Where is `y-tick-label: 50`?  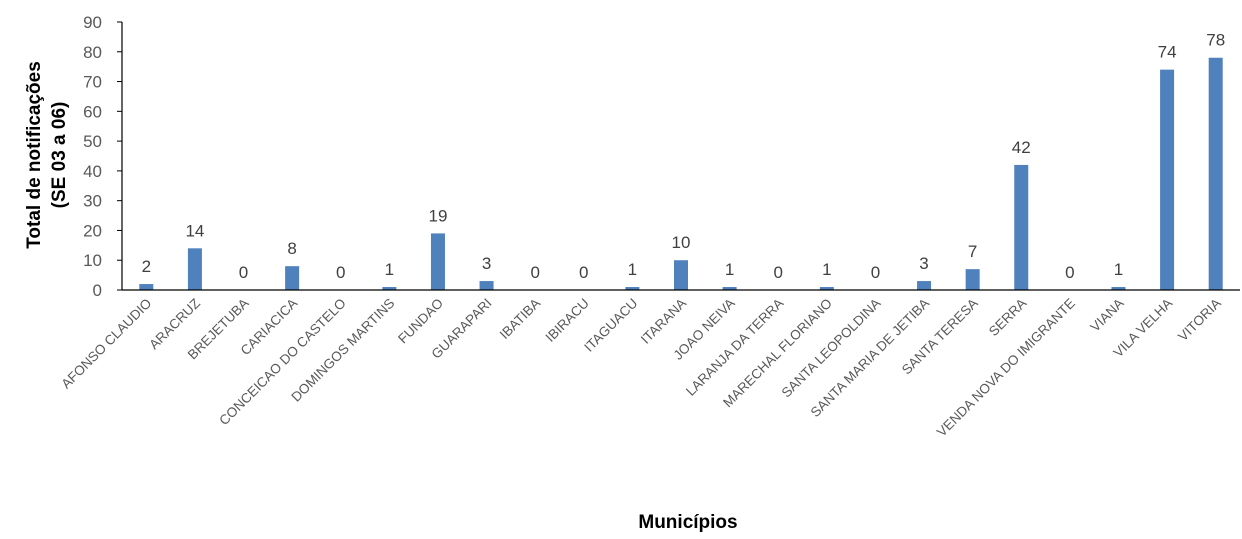
y-tick-label: 50 is located at coordinates (92, 141).